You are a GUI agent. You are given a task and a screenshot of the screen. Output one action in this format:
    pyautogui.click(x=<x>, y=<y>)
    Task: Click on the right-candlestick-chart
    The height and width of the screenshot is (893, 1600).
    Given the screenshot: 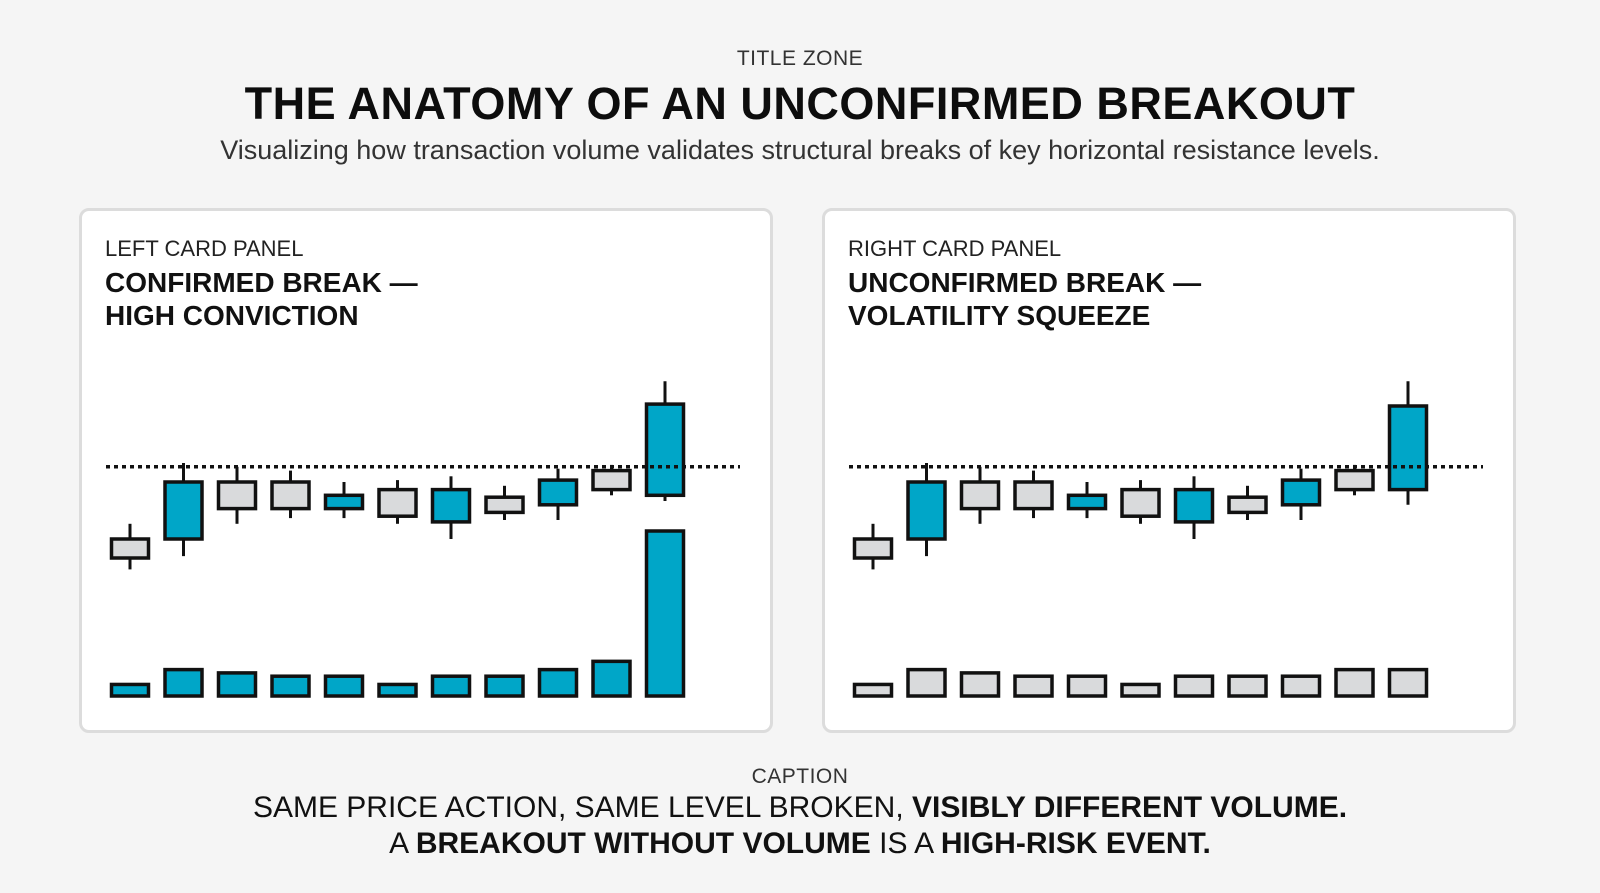 What is the action you would take?
    pyautogui.click(x=1166, y=539)
    